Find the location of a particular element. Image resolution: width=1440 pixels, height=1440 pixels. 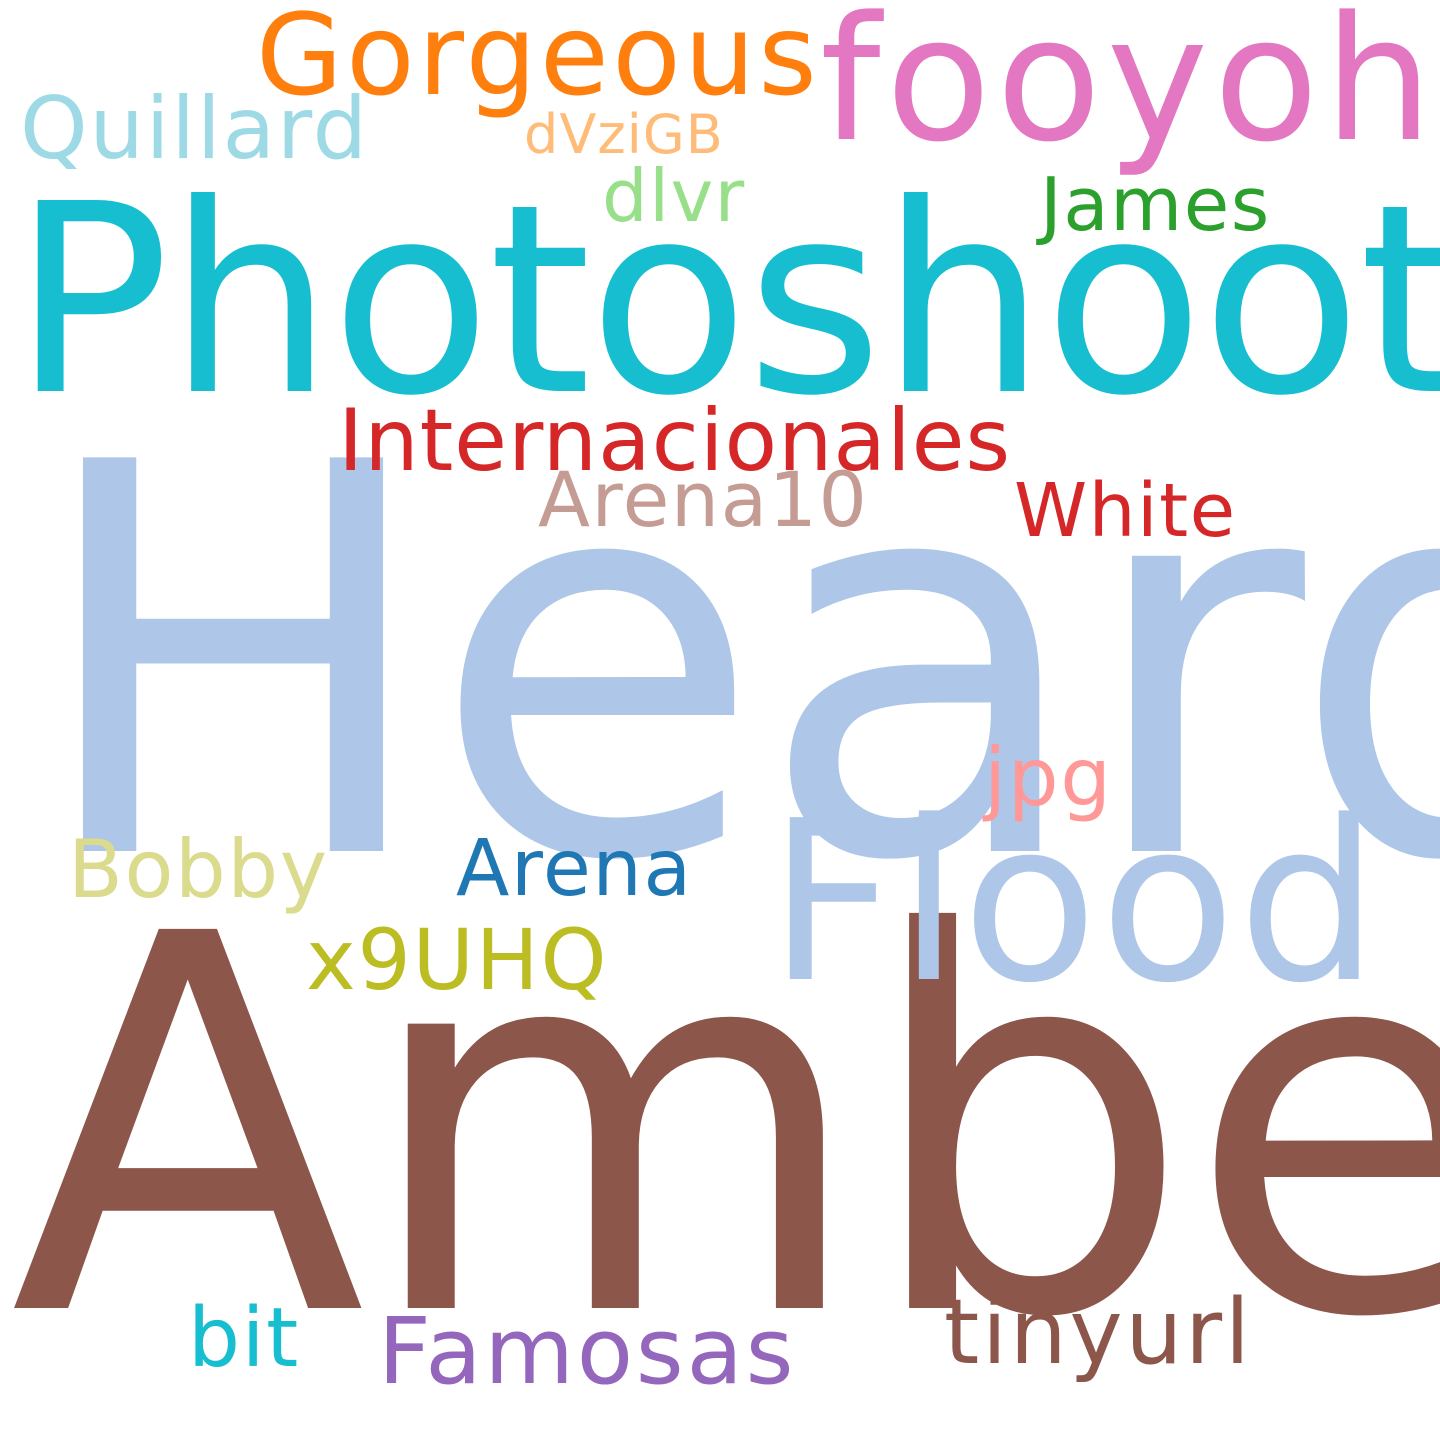

word-dlvr: dlvr is located at coordinates (674, 196).